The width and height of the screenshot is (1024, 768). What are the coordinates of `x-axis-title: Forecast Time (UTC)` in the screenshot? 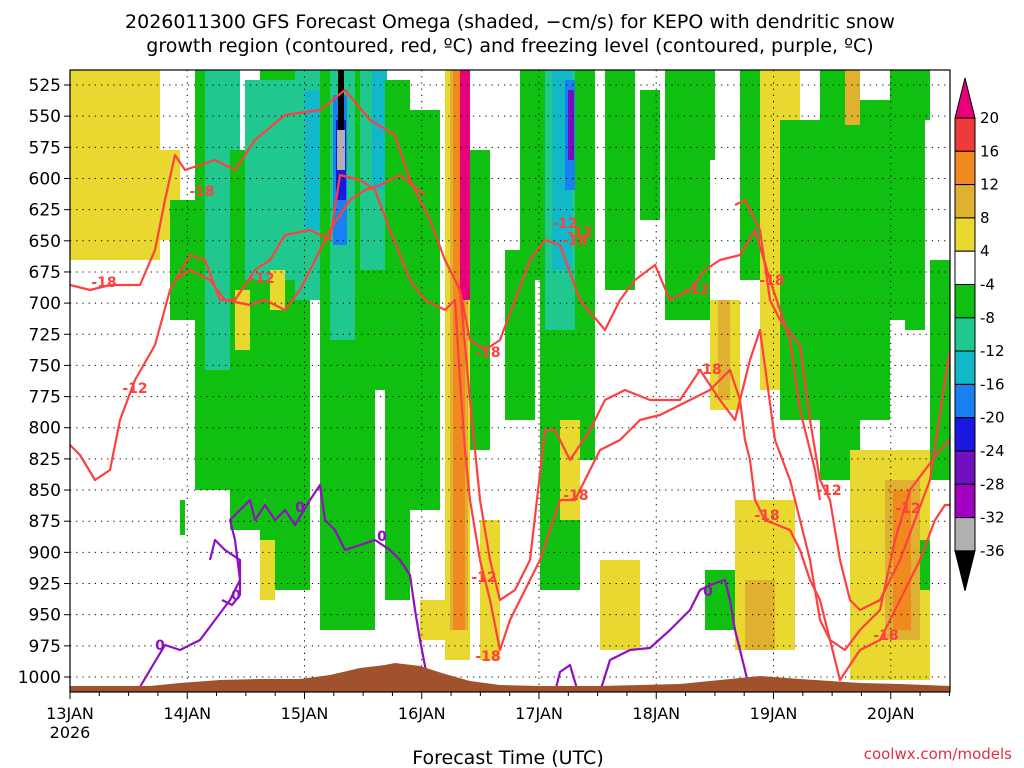 It's located at (507, 757).